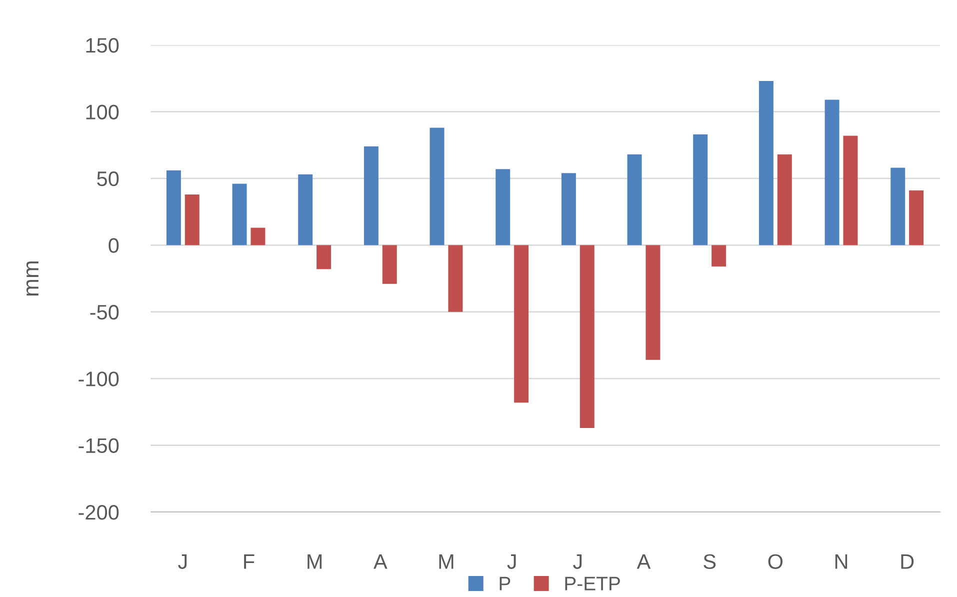 This screenshot has width=957, height=597. What do you see at coordinates (249, 561) in the screenshot?
I see `x-tick-label: F` at bounding box center [249, 561].